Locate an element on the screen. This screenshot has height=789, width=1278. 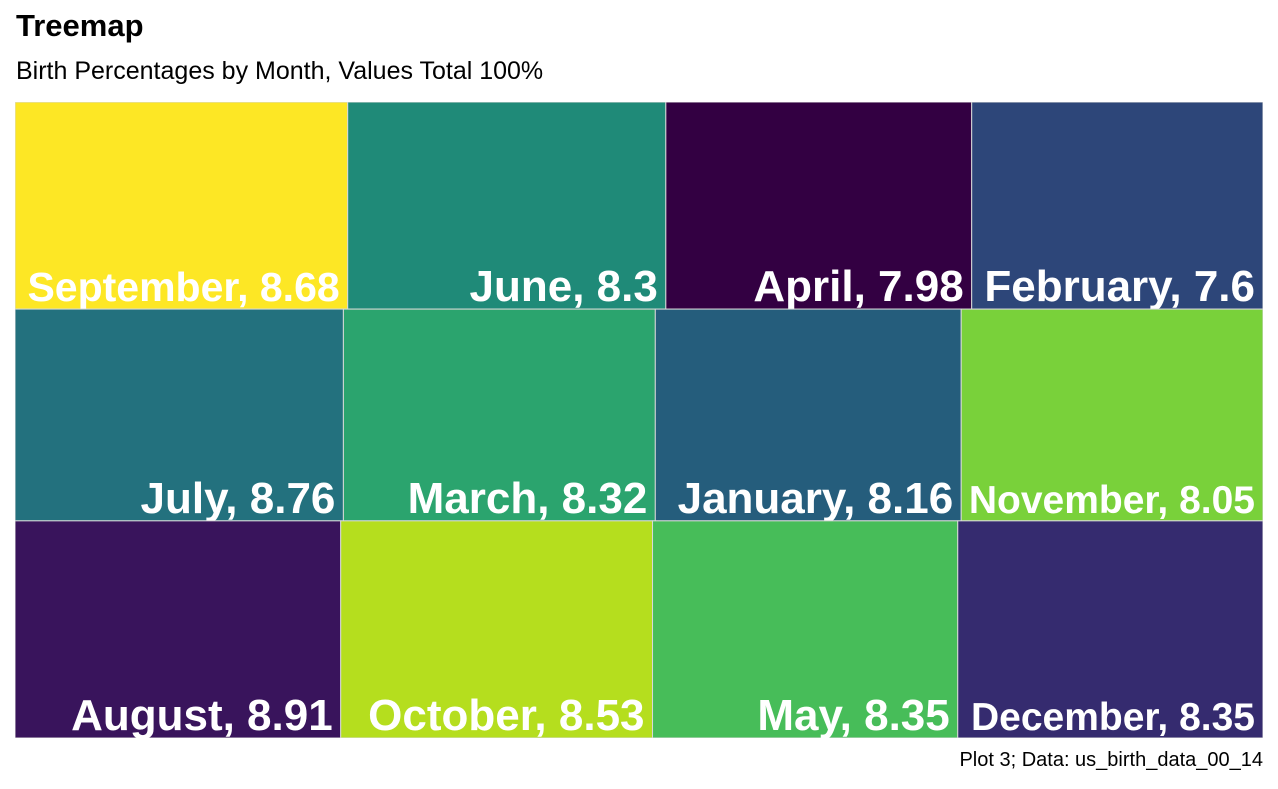
tile-rect-september is located at coordinates (182, 206).